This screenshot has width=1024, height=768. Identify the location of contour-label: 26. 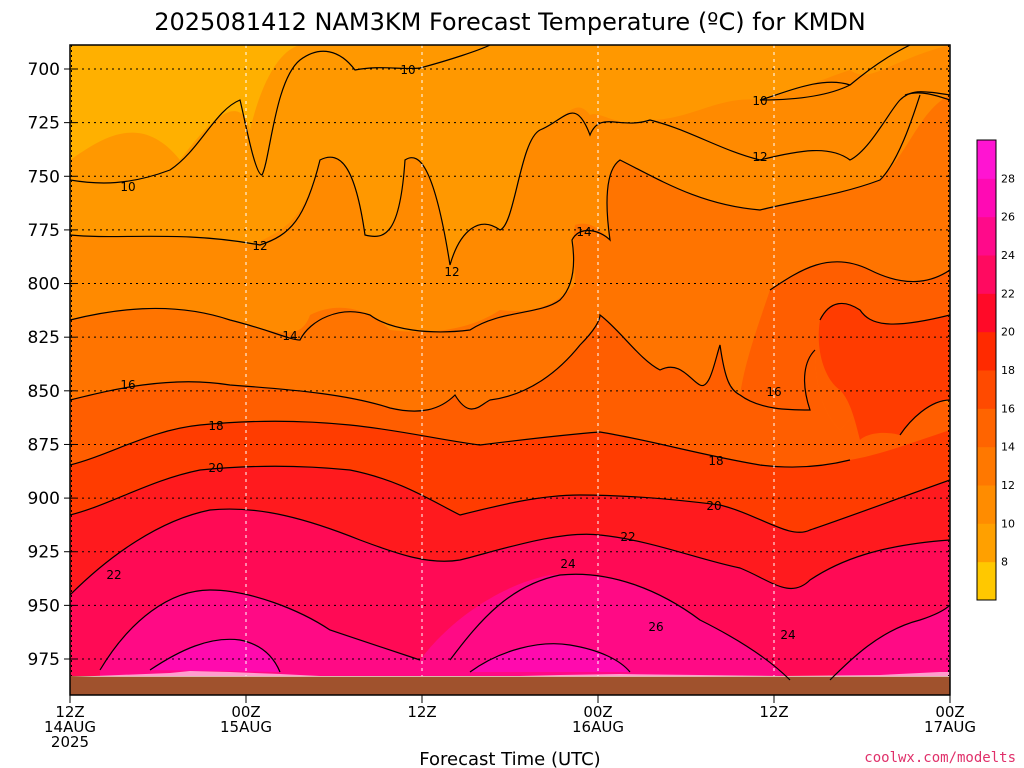
(655, 627).